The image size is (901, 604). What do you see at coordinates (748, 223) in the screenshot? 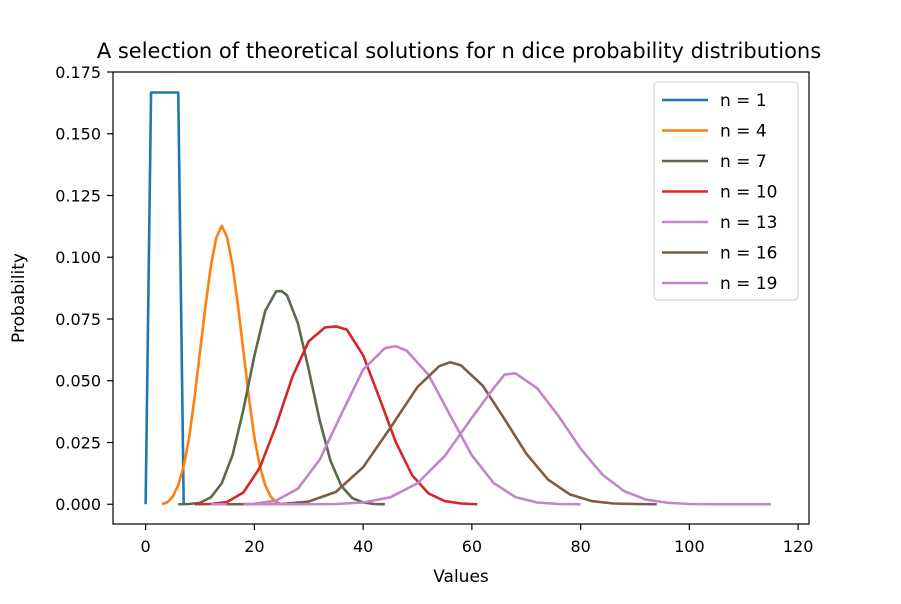
I see `legend-label-n-13: n = 13` at bounding box center [748, 223].